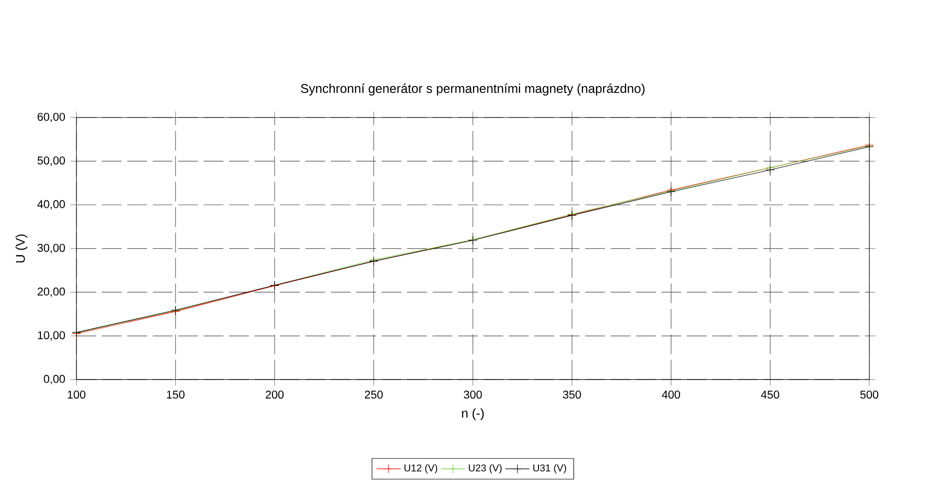 This screenshot has height=502, width=949. Describe the element at coordinates (54, 379) in the screenshot. I see `y-tick-label: 0,00` at that location.